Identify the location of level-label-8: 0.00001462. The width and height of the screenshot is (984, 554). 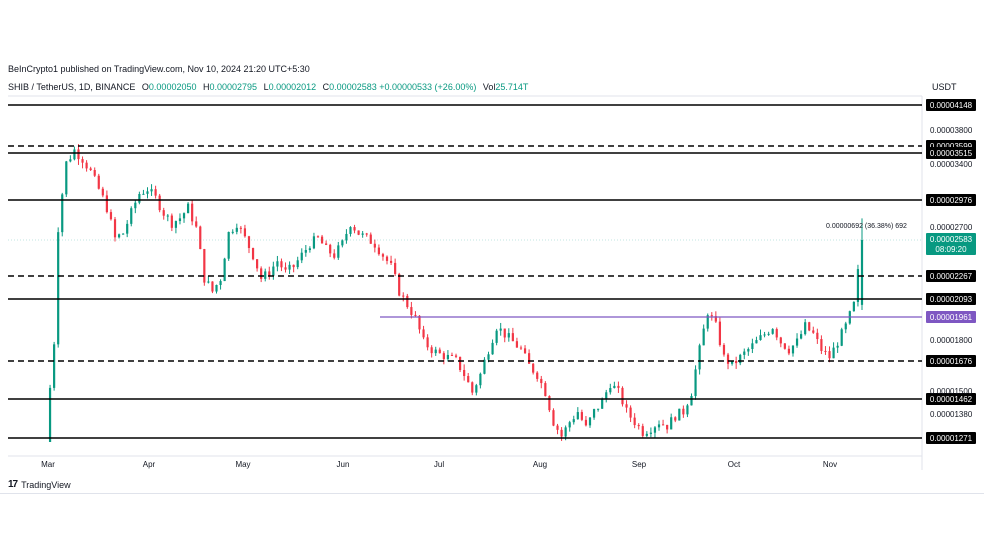
(951, 399).